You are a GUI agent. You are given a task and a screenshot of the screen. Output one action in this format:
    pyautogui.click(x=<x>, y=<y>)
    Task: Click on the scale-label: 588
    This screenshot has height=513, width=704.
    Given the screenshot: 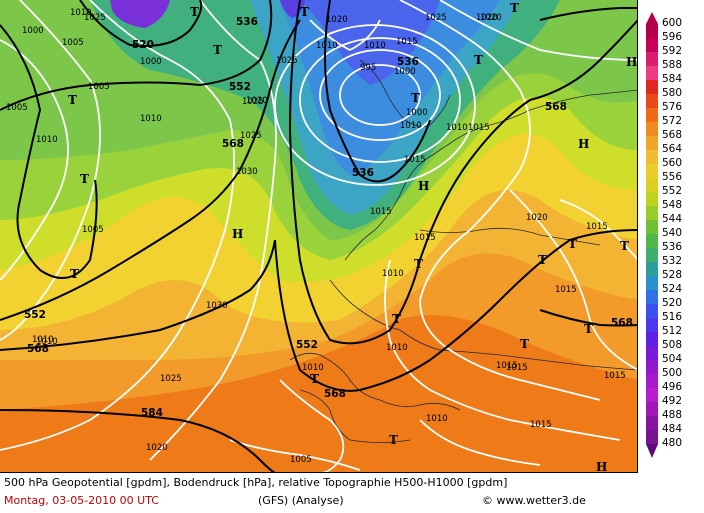 What is the action you would take?
    pyautogui.click(x=672, y=65)
    